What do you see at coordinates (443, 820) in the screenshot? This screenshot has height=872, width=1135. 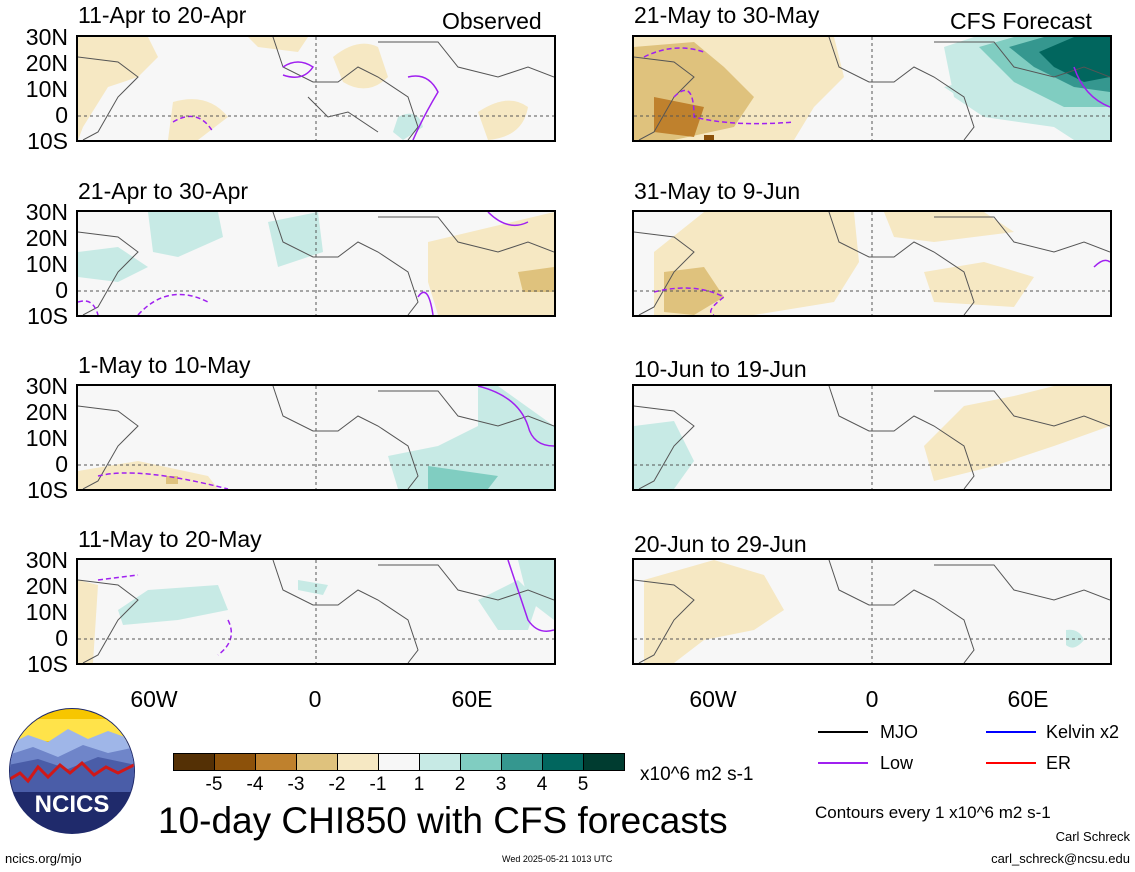 I see `main-title: 10-day CHI850 with CFS forecasts` at bounding box center [443, 820].